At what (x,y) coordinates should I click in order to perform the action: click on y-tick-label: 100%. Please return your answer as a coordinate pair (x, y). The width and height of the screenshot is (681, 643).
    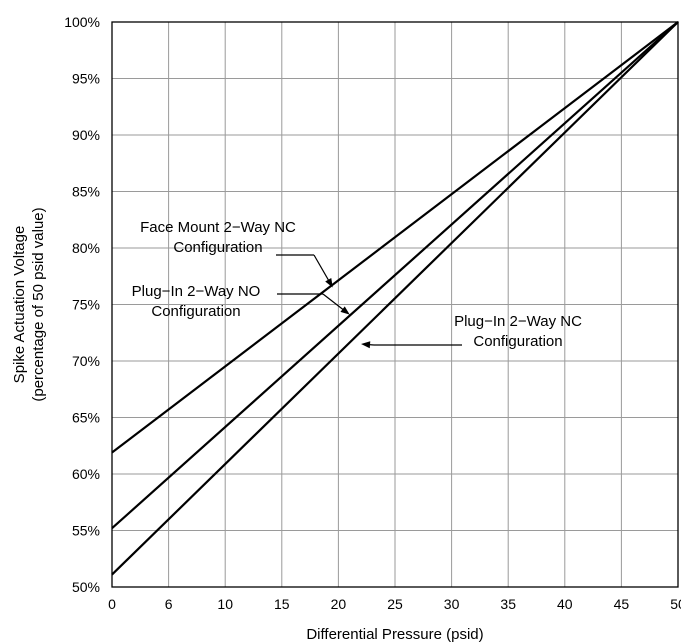
    Looking at the image, I should click on (82, 22).